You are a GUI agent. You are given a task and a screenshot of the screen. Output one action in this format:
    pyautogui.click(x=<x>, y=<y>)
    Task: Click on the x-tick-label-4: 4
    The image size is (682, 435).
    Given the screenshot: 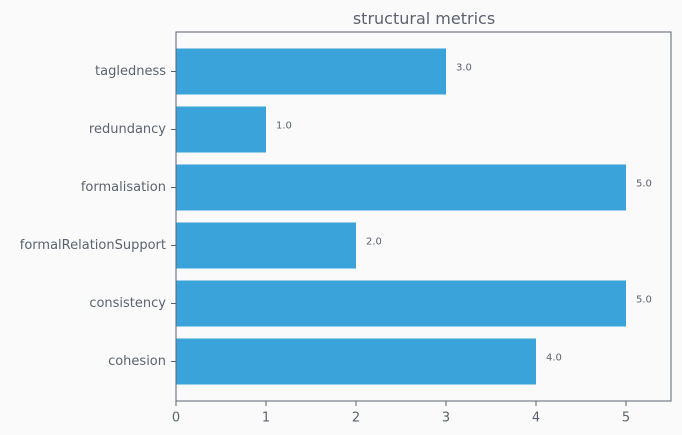 What is the action you would take?
    pyautogui.click(x=536, y=418)
    